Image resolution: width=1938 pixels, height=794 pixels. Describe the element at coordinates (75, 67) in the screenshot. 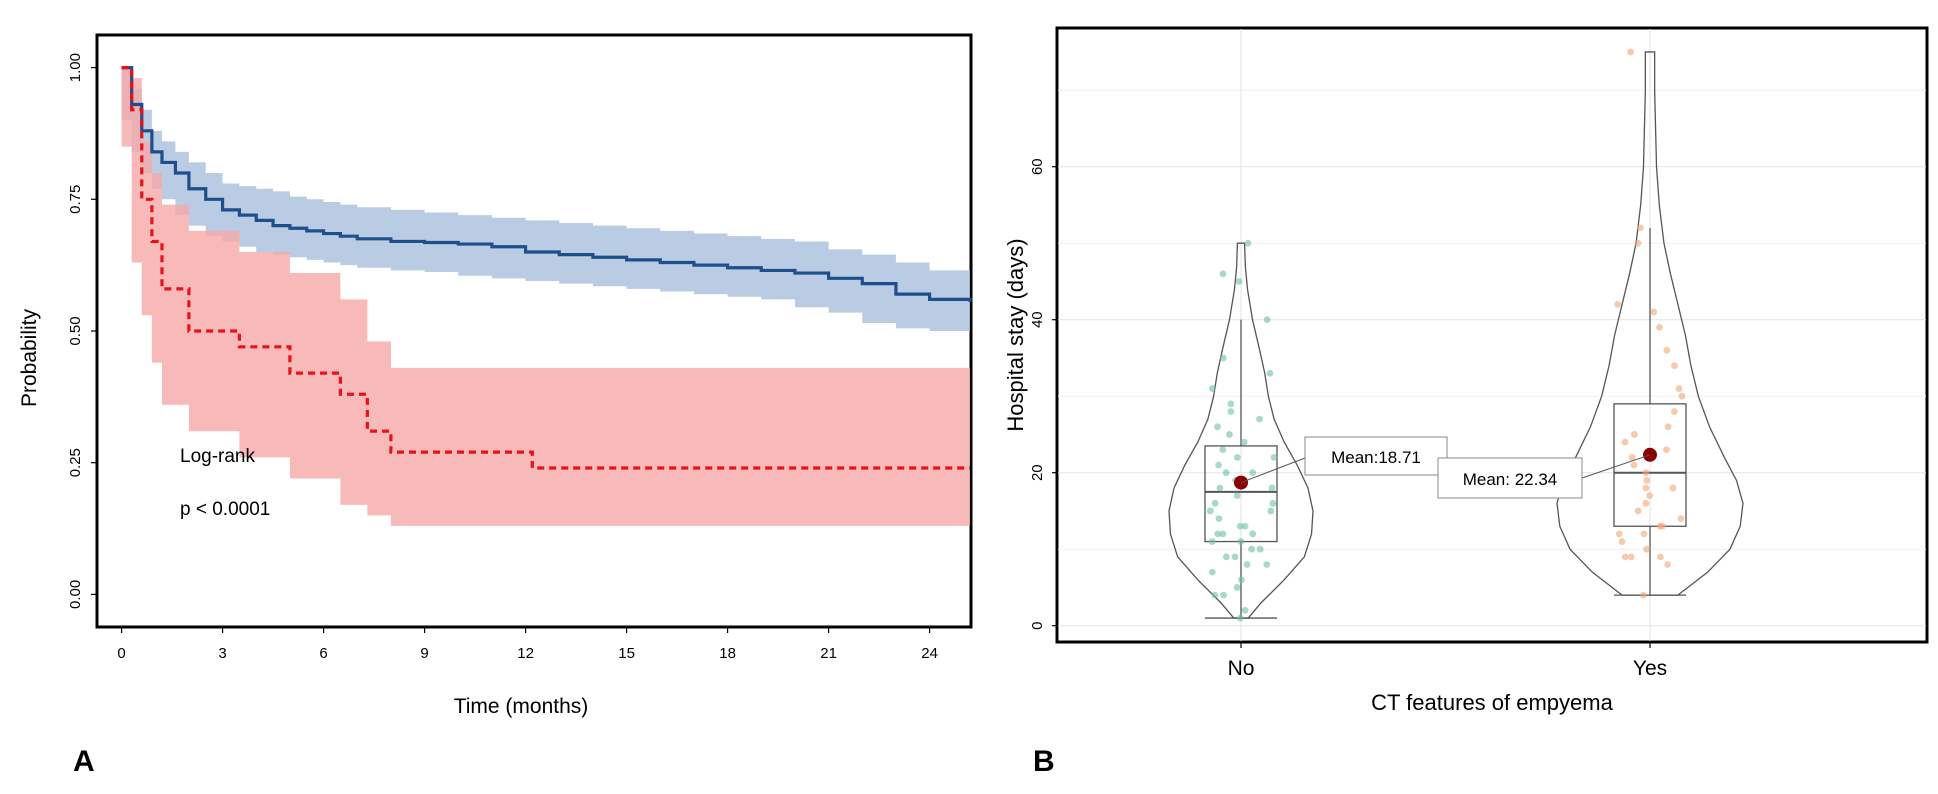

I see `km-y-tick-label: 1.00` at that location.